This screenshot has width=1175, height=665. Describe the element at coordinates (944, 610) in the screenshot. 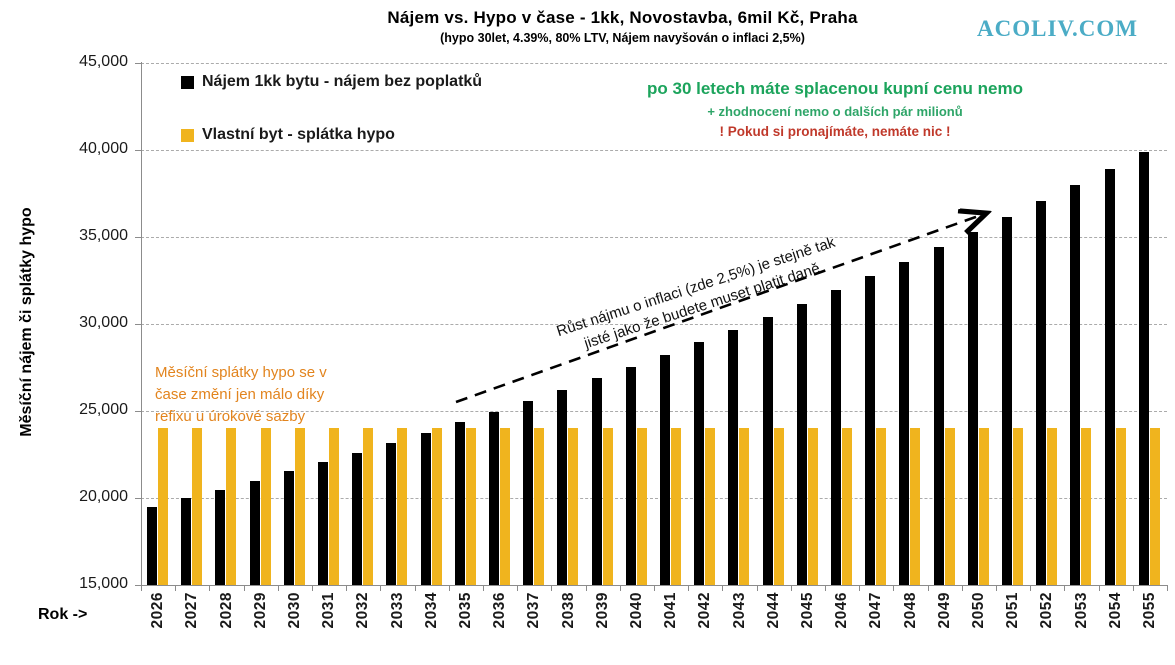

I see `x-tick-label-text: 2049` at that location.